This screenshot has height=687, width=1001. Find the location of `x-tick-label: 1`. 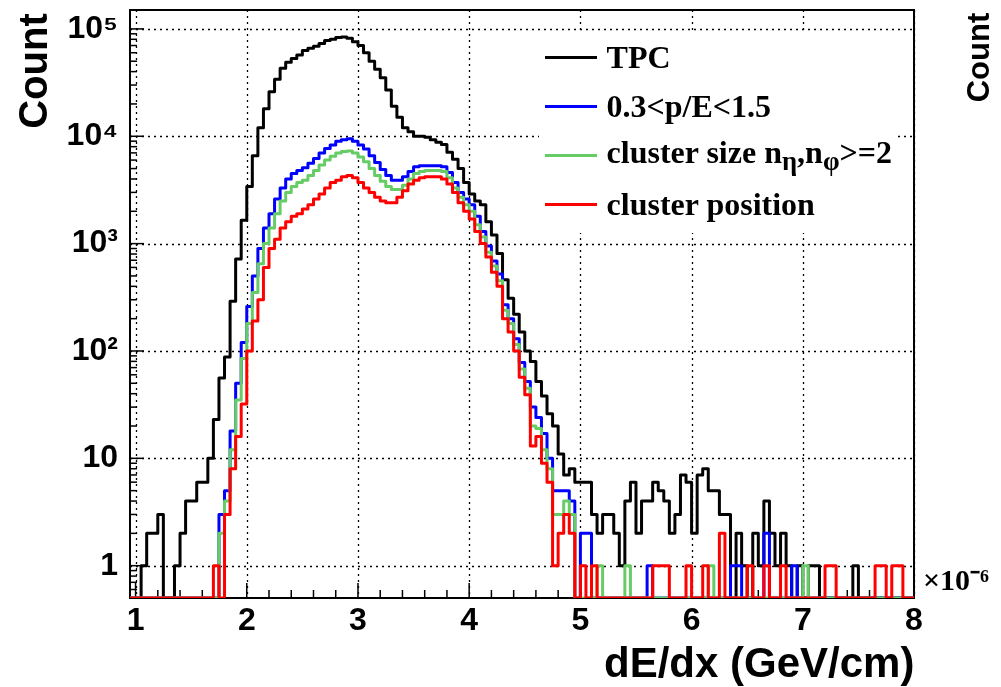

x-tick-label: 1 is located at coordinates (135, 619).